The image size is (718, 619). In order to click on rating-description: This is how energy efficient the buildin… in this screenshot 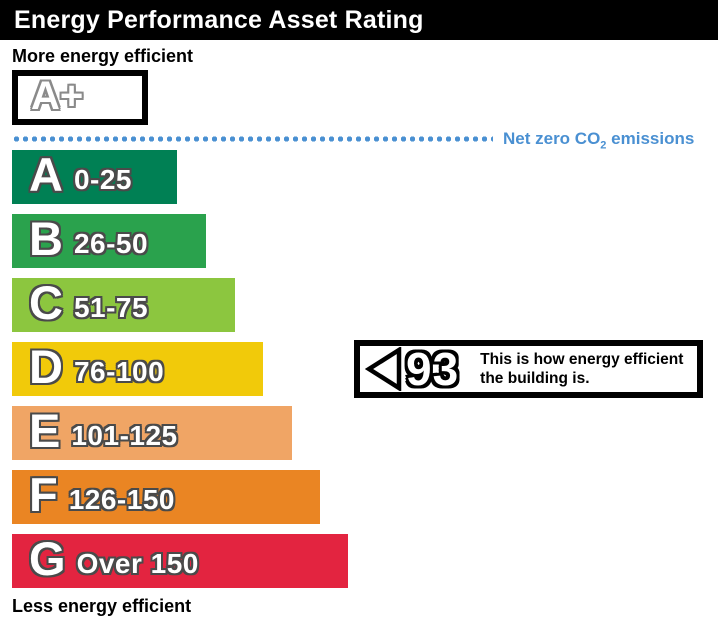, I will do `click(581, 369)`.